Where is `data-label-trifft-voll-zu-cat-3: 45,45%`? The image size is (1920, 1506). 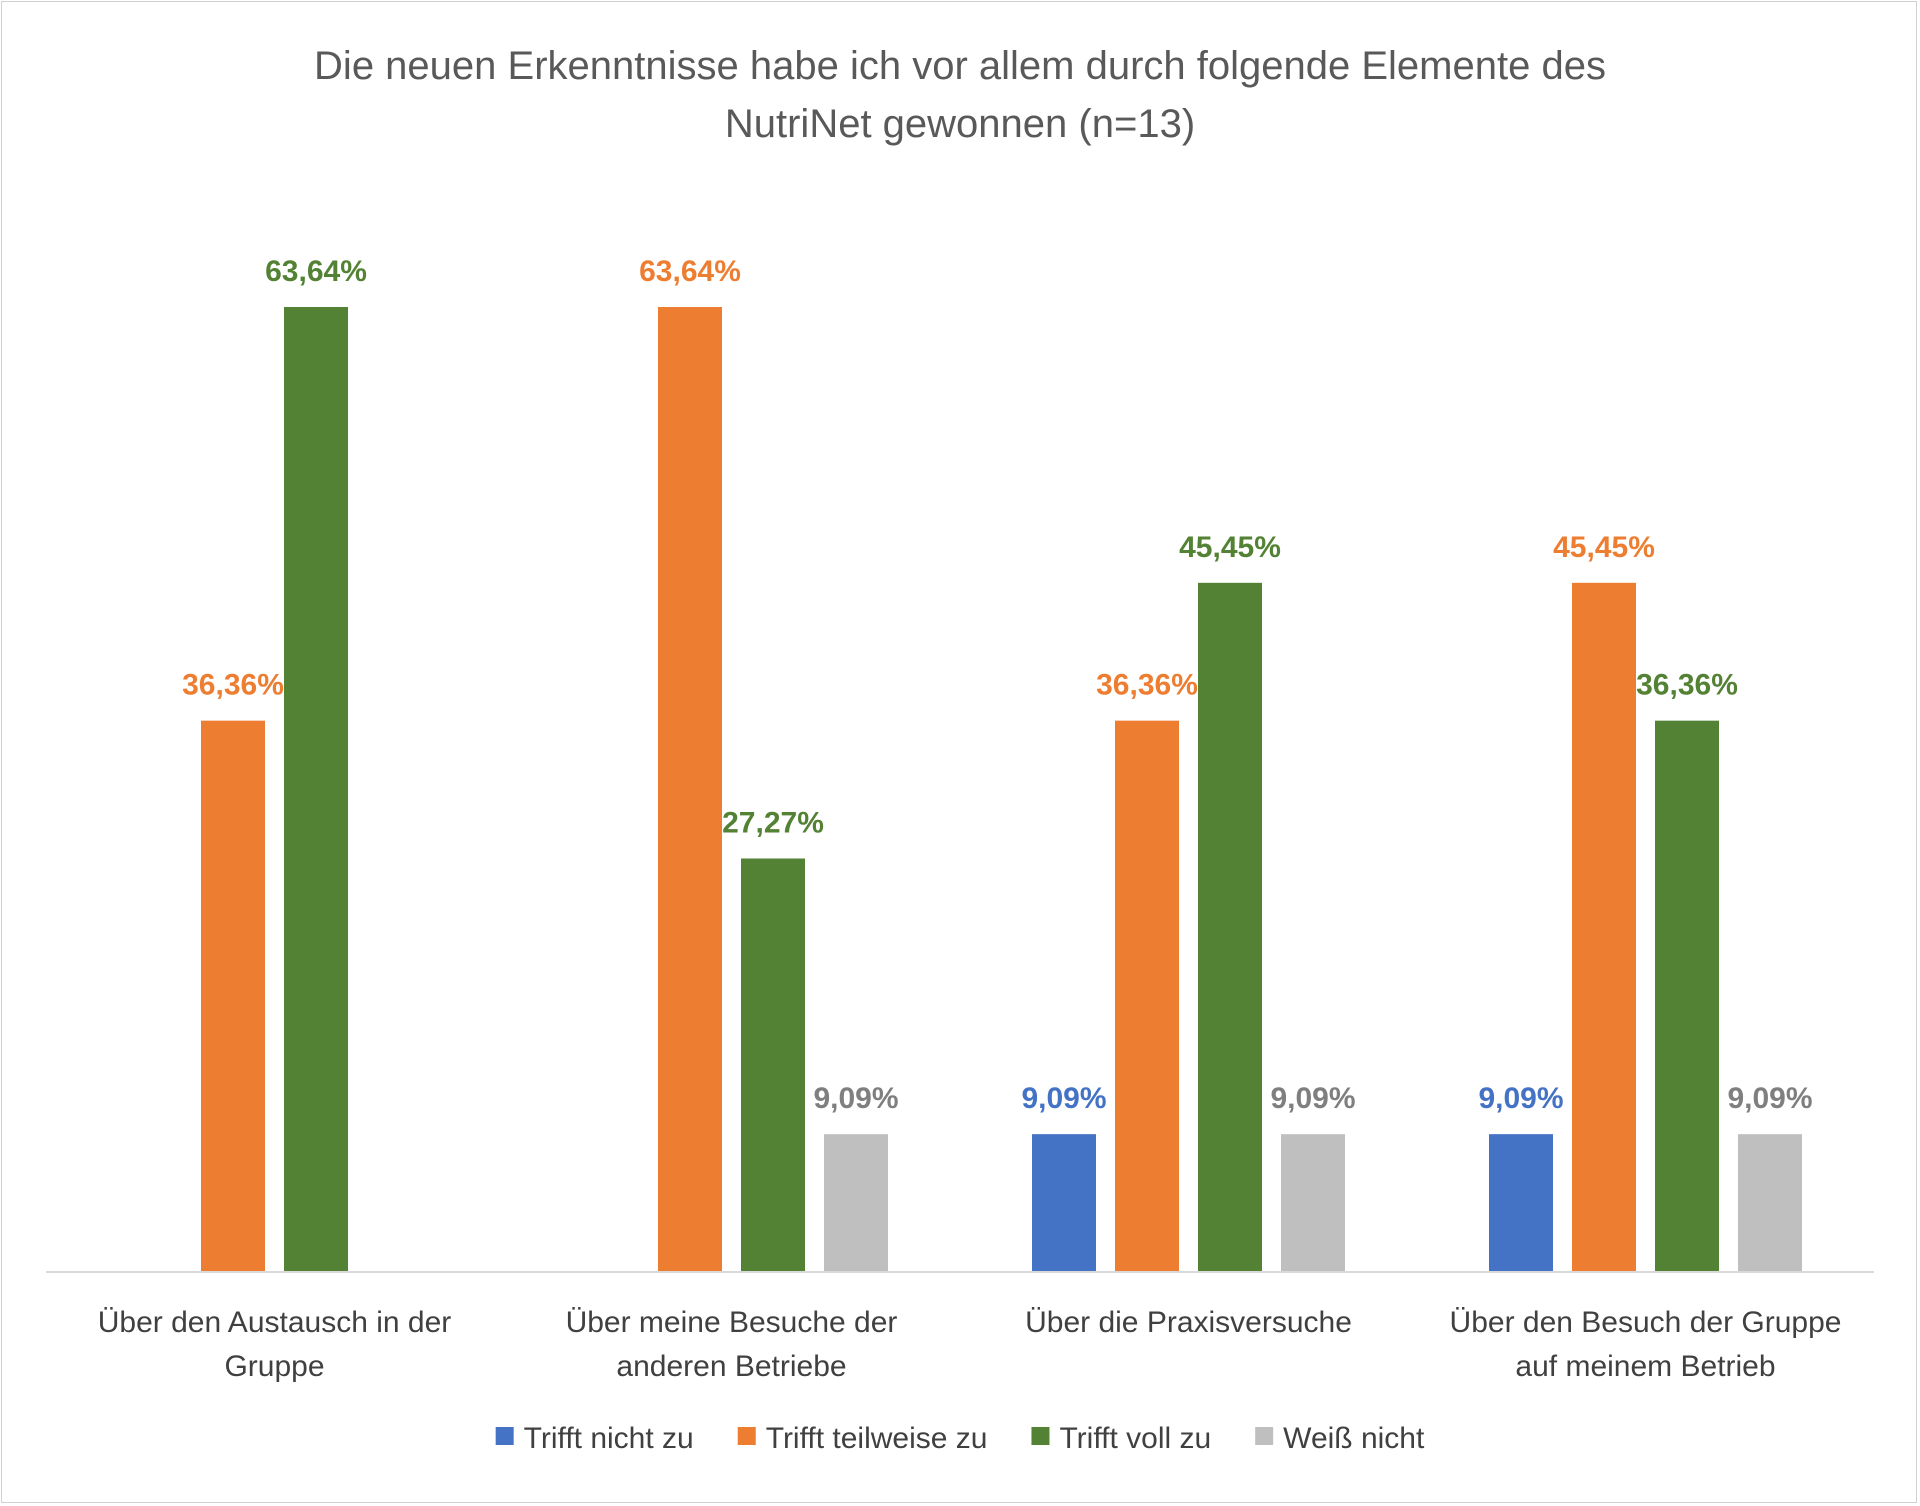
data-label-trifft-voll-zu-cat-3: 45,45% is located at coordinates (1230, 547).